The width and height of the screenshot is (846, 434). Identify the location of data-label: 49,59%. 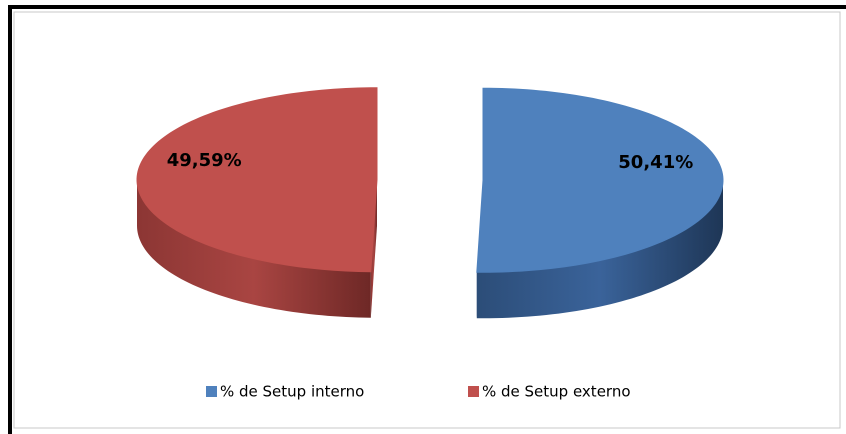
(204, 160).